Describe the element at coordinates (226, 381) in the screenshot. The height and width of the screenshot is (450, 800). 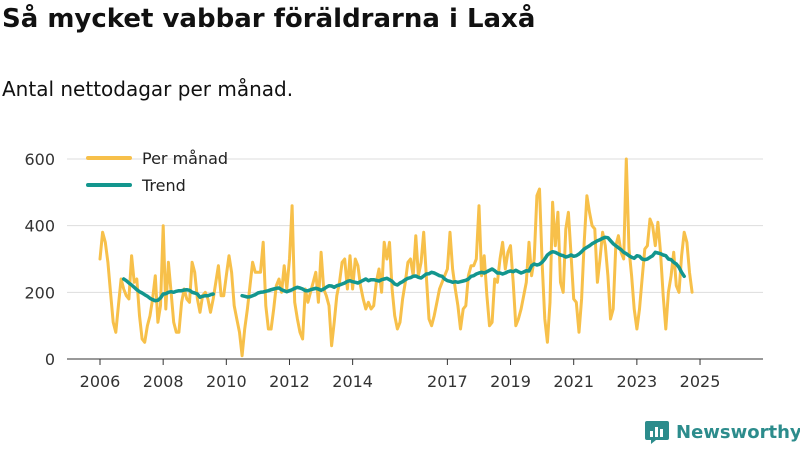
I see `x-tick-label-2010: 2010` at that location.